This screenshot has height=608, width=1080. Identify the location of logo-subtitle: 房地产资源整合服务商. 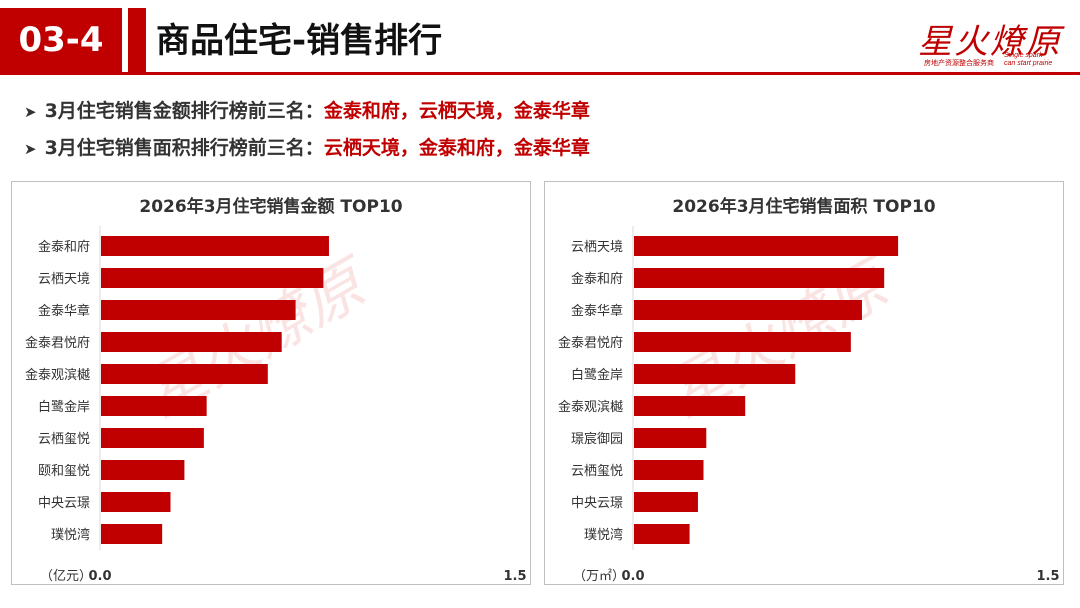
(959, 63).